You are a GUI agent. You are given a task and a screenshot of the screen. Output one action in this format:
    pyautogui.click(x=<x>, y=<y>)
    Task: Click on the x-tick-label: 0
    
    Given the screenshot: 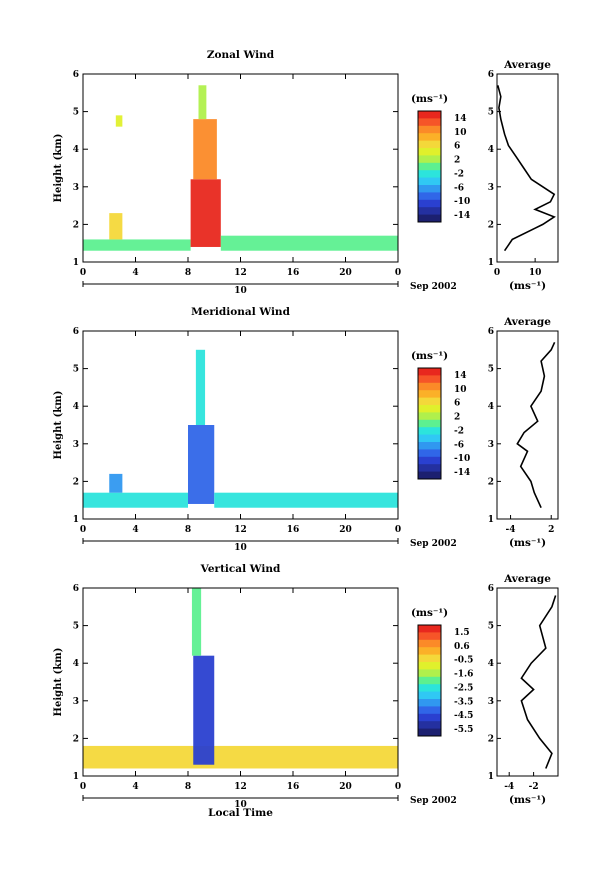 What is the action you would take?
    pyautogui.click(x=398, y=530)
    